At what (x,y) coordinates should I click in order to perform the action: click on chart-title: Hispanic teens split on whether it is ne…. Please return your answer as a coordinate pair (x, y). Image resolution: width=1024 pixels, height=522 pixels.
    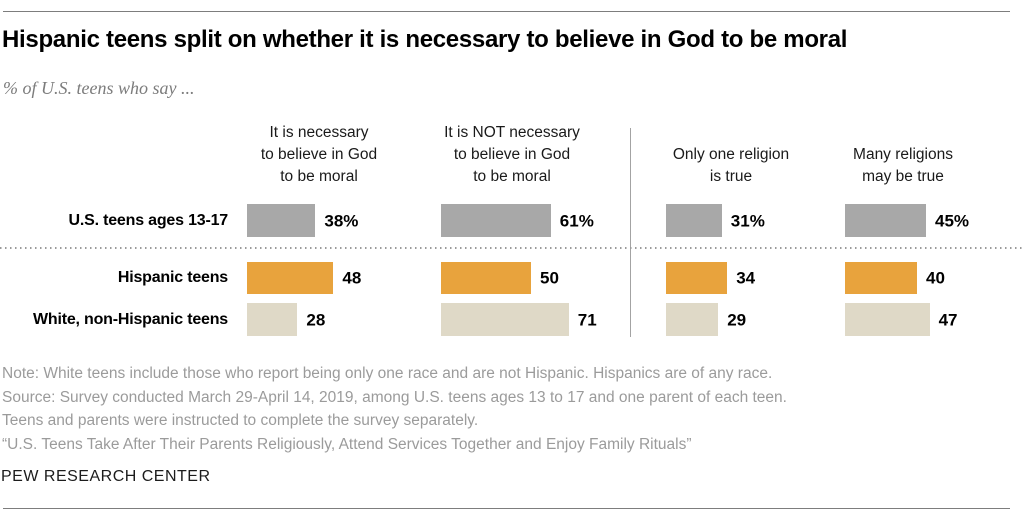
    Looking at the image, I should click on (425, 39).